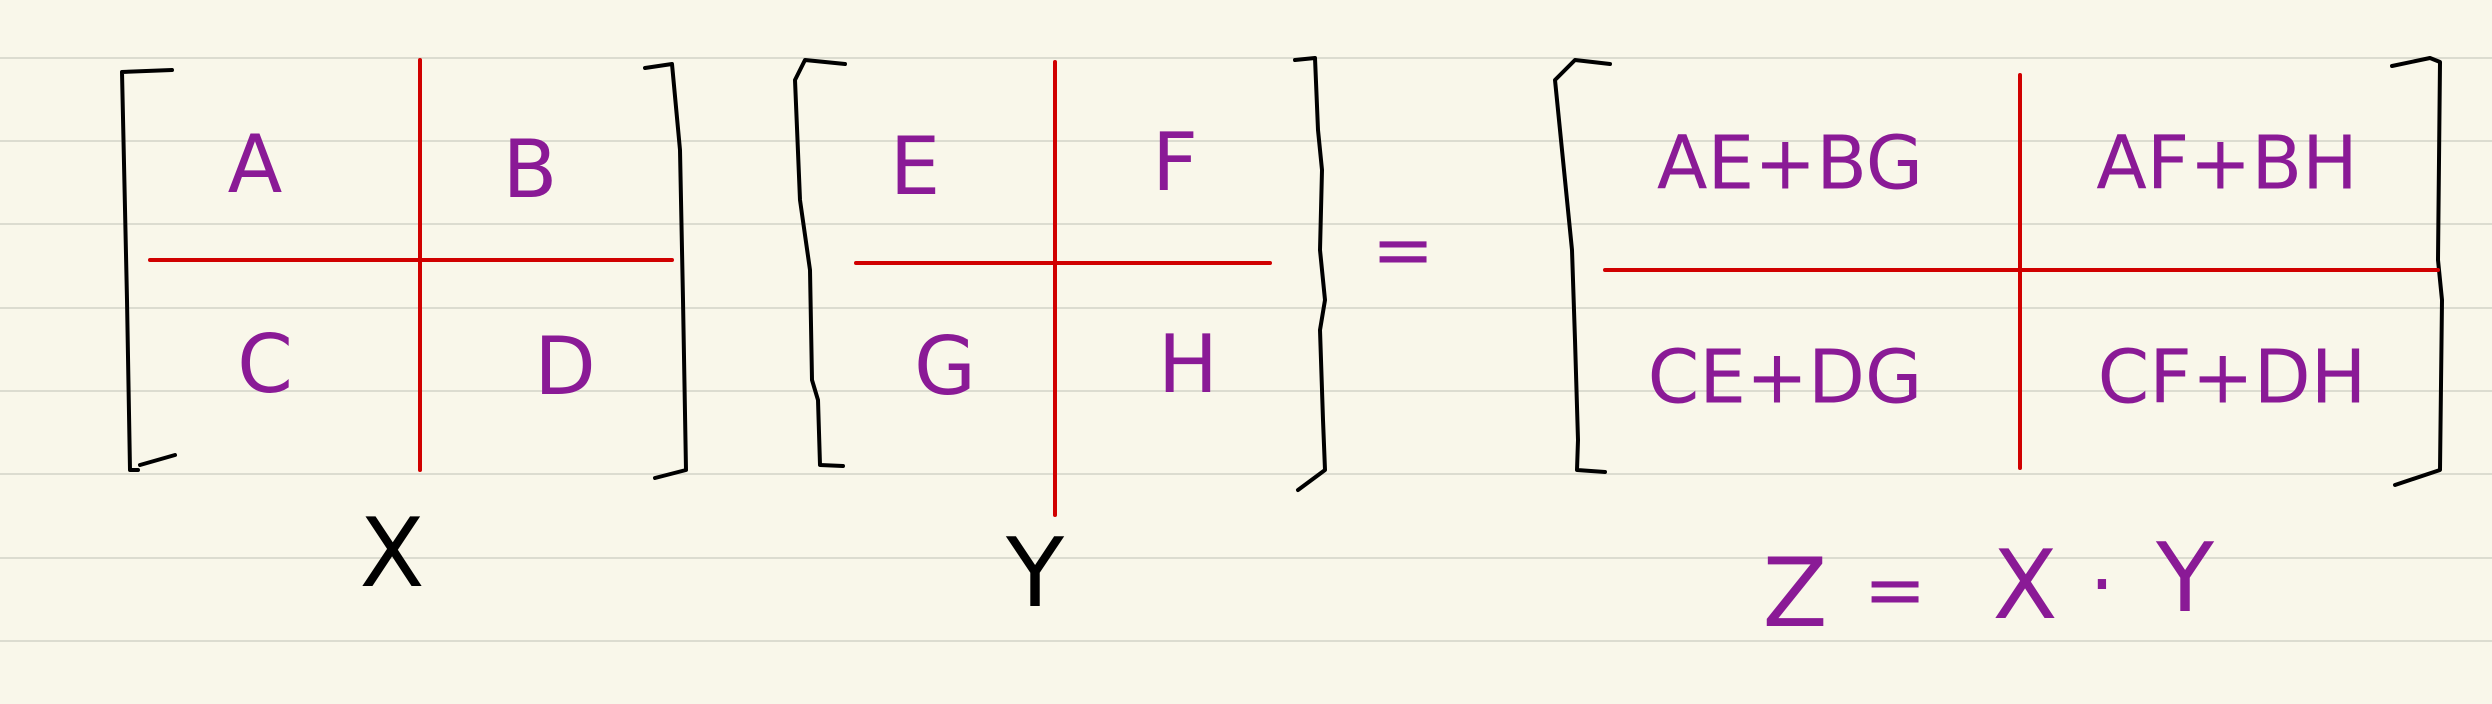 This screenshot has width=2492, height=704. What do you see at coordinates (1794, 594) in the screenshot?
I see `equation-z: Z` at bounding box center [1794, 594].